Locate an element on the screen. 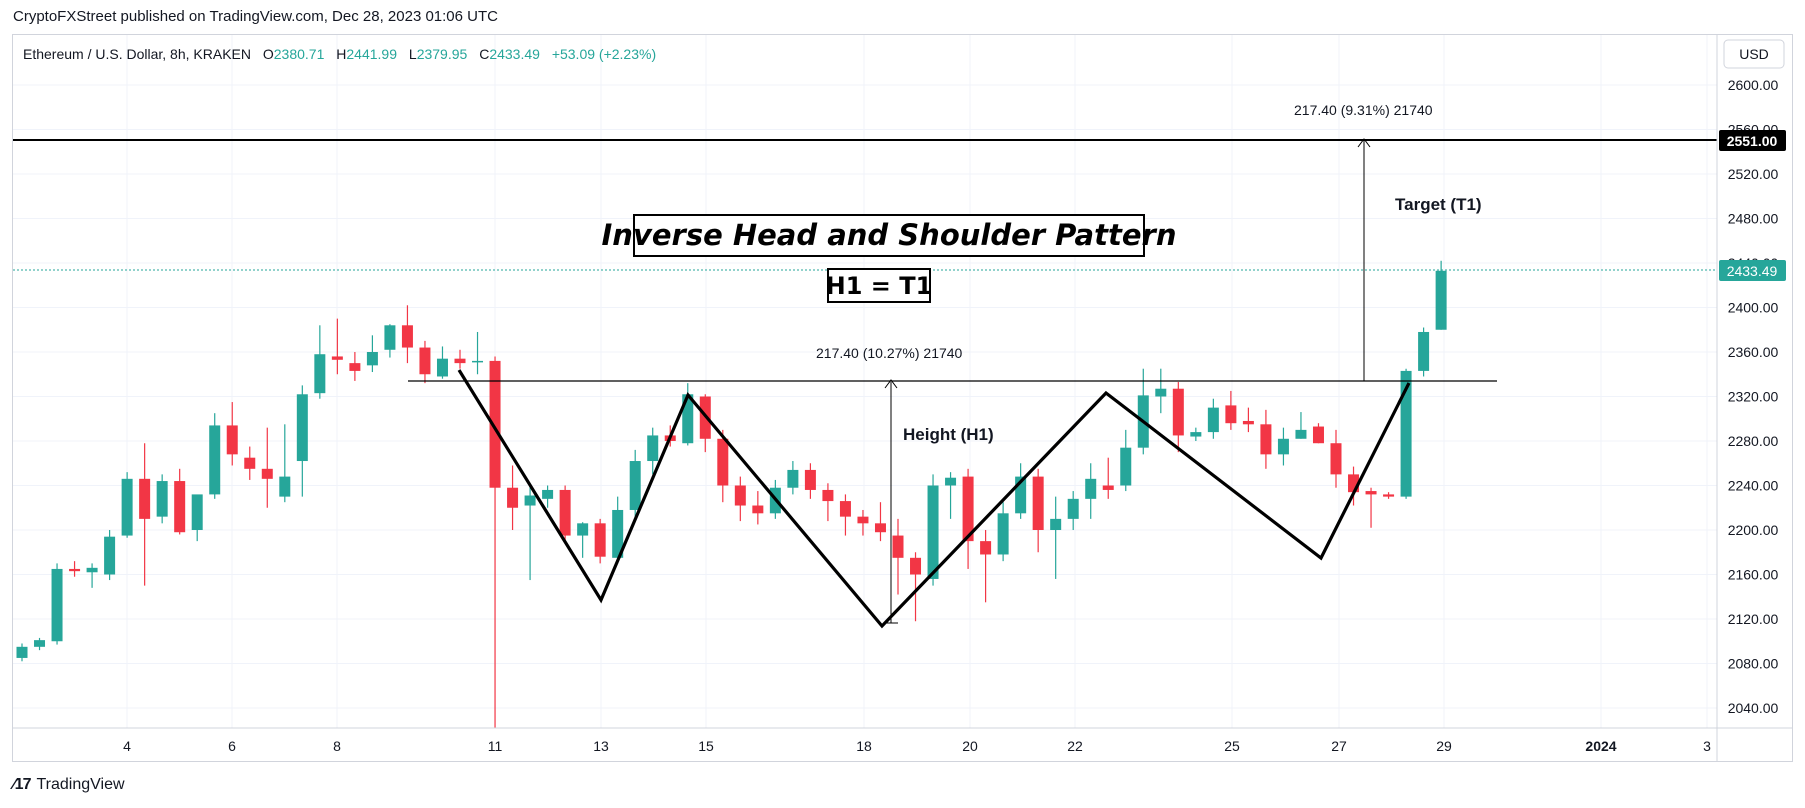 This screenshot has width=1805, height=808. x-tick-label: 29 is located at coordinates (1444, 746).